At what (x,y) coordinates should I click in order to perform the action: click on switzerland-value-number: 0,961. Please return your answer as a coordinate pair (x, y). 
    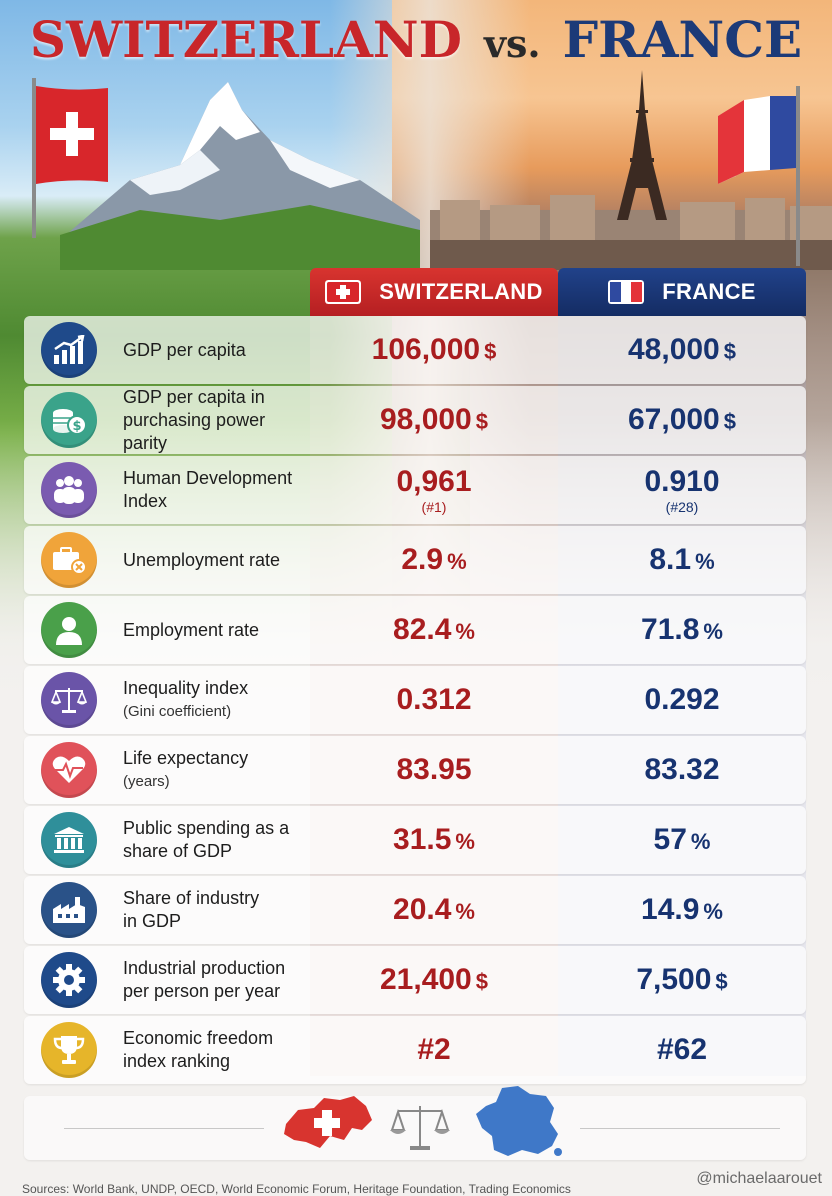
    Looking at the image, I should click on (434, 481).